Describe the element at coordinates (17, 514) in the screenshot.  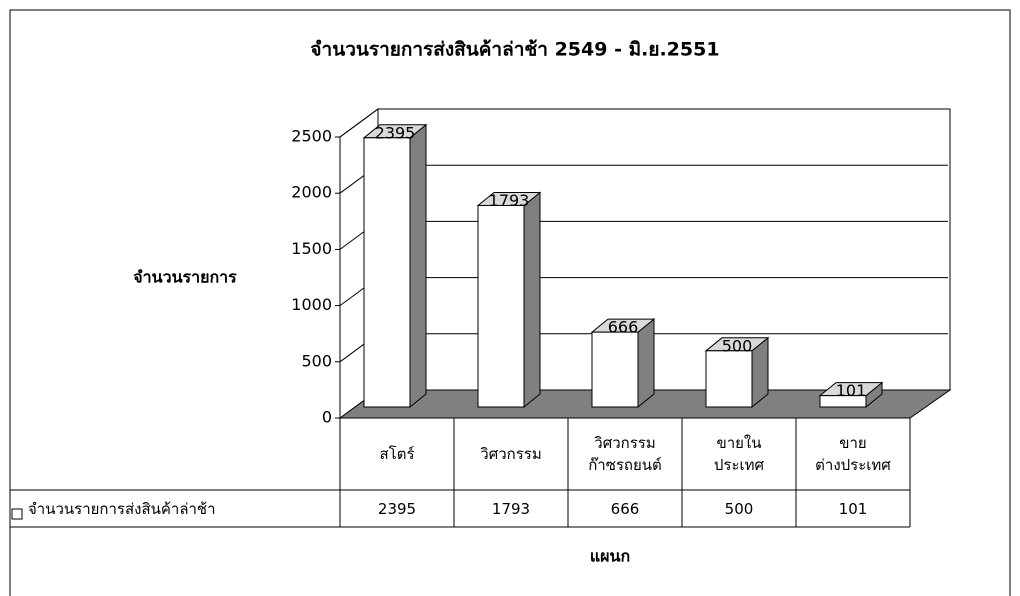
I see `legend-swatch` at that location.